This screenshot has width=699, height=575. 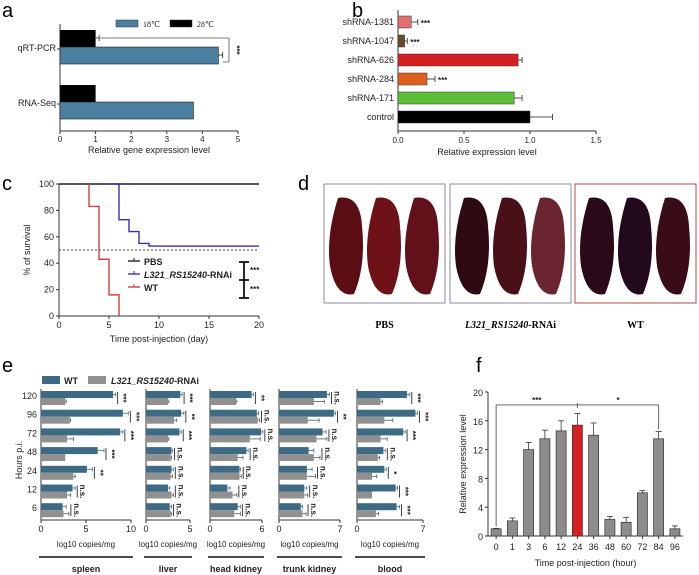 What do you see at coordinates (478, 451) in the screenshot?
I see `f-y-tick-label: 12` at bounding box center [478, 451].